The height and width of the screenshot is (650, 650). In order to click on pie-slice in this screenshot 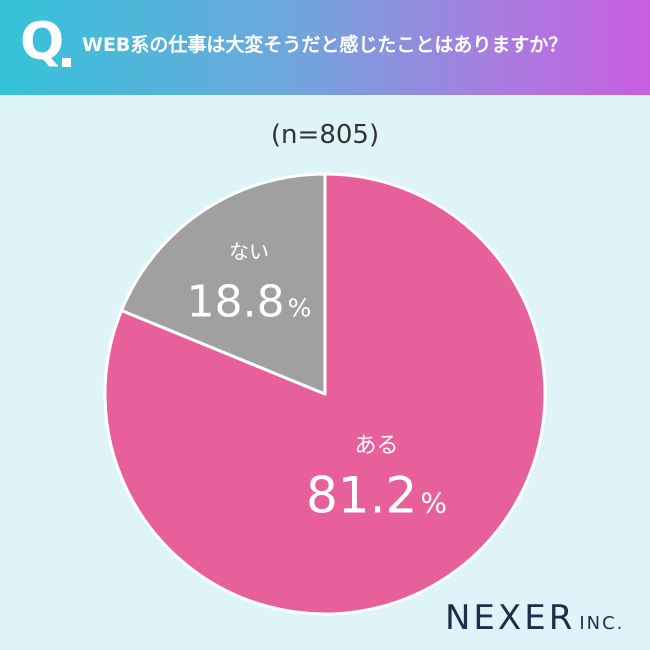, I will do `click(223, 284)`.